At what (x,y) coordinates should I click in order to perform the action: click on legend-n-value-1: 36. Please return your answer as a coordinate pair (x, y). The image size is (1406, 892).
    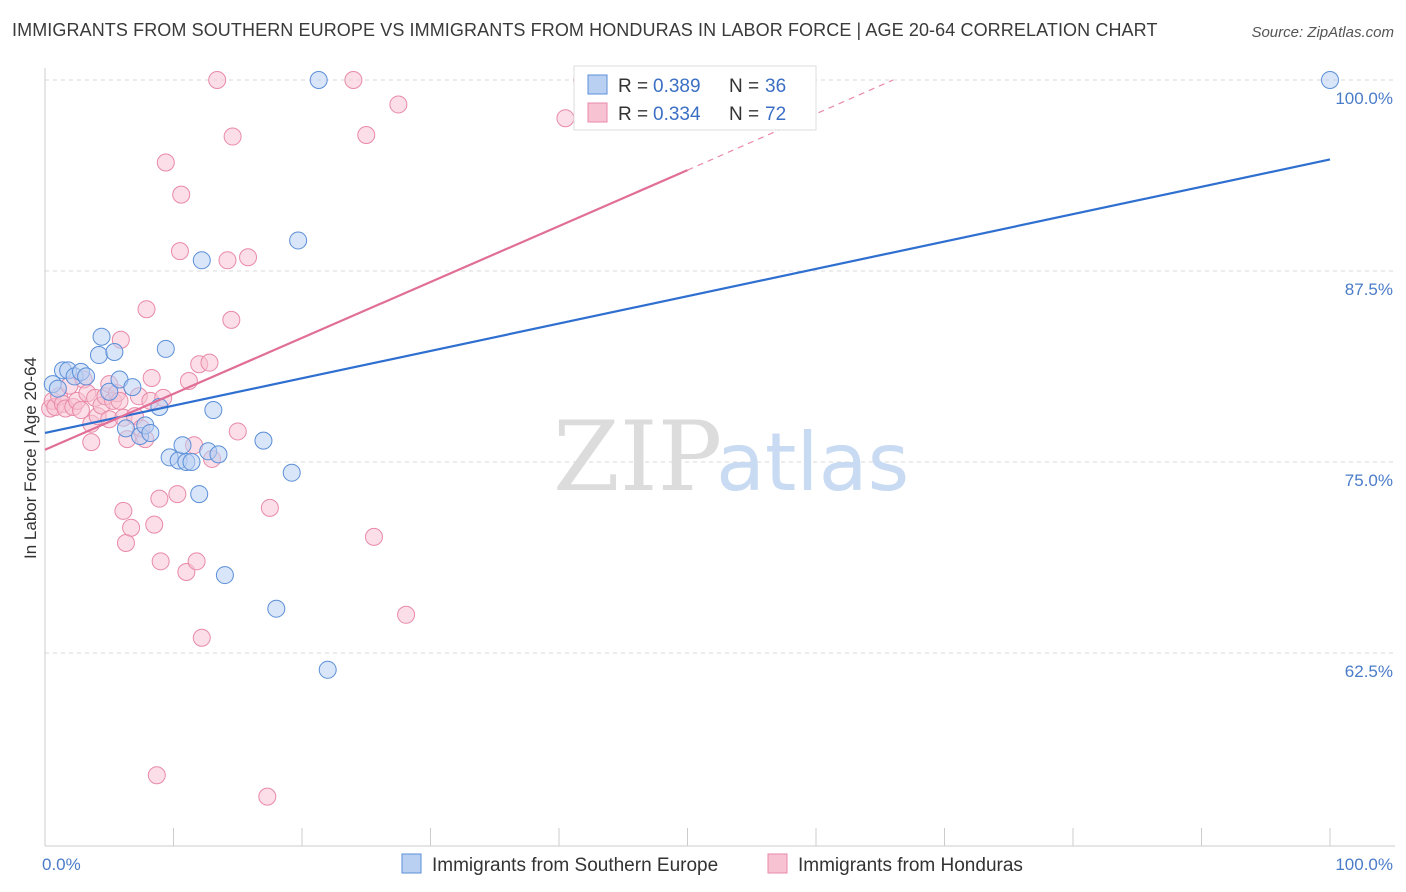
    Looking at the image, I should click on (775, 86).